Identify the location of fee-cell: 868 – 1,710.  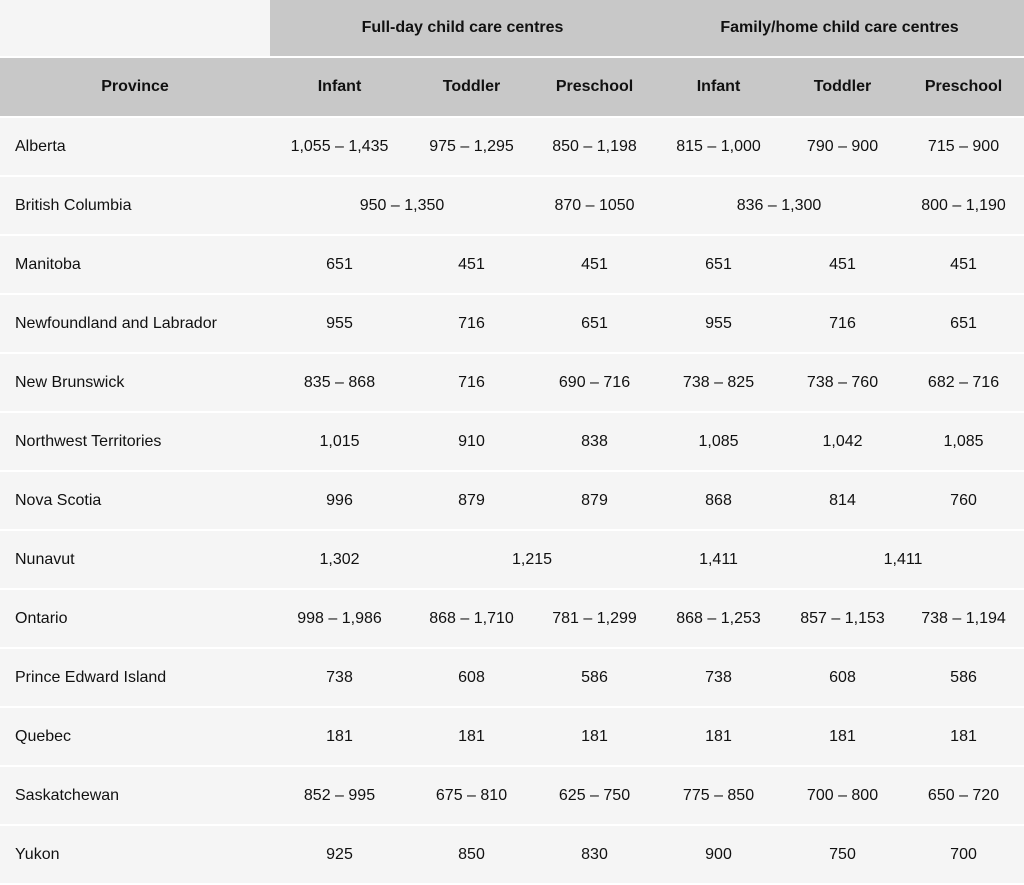
(471, 617).